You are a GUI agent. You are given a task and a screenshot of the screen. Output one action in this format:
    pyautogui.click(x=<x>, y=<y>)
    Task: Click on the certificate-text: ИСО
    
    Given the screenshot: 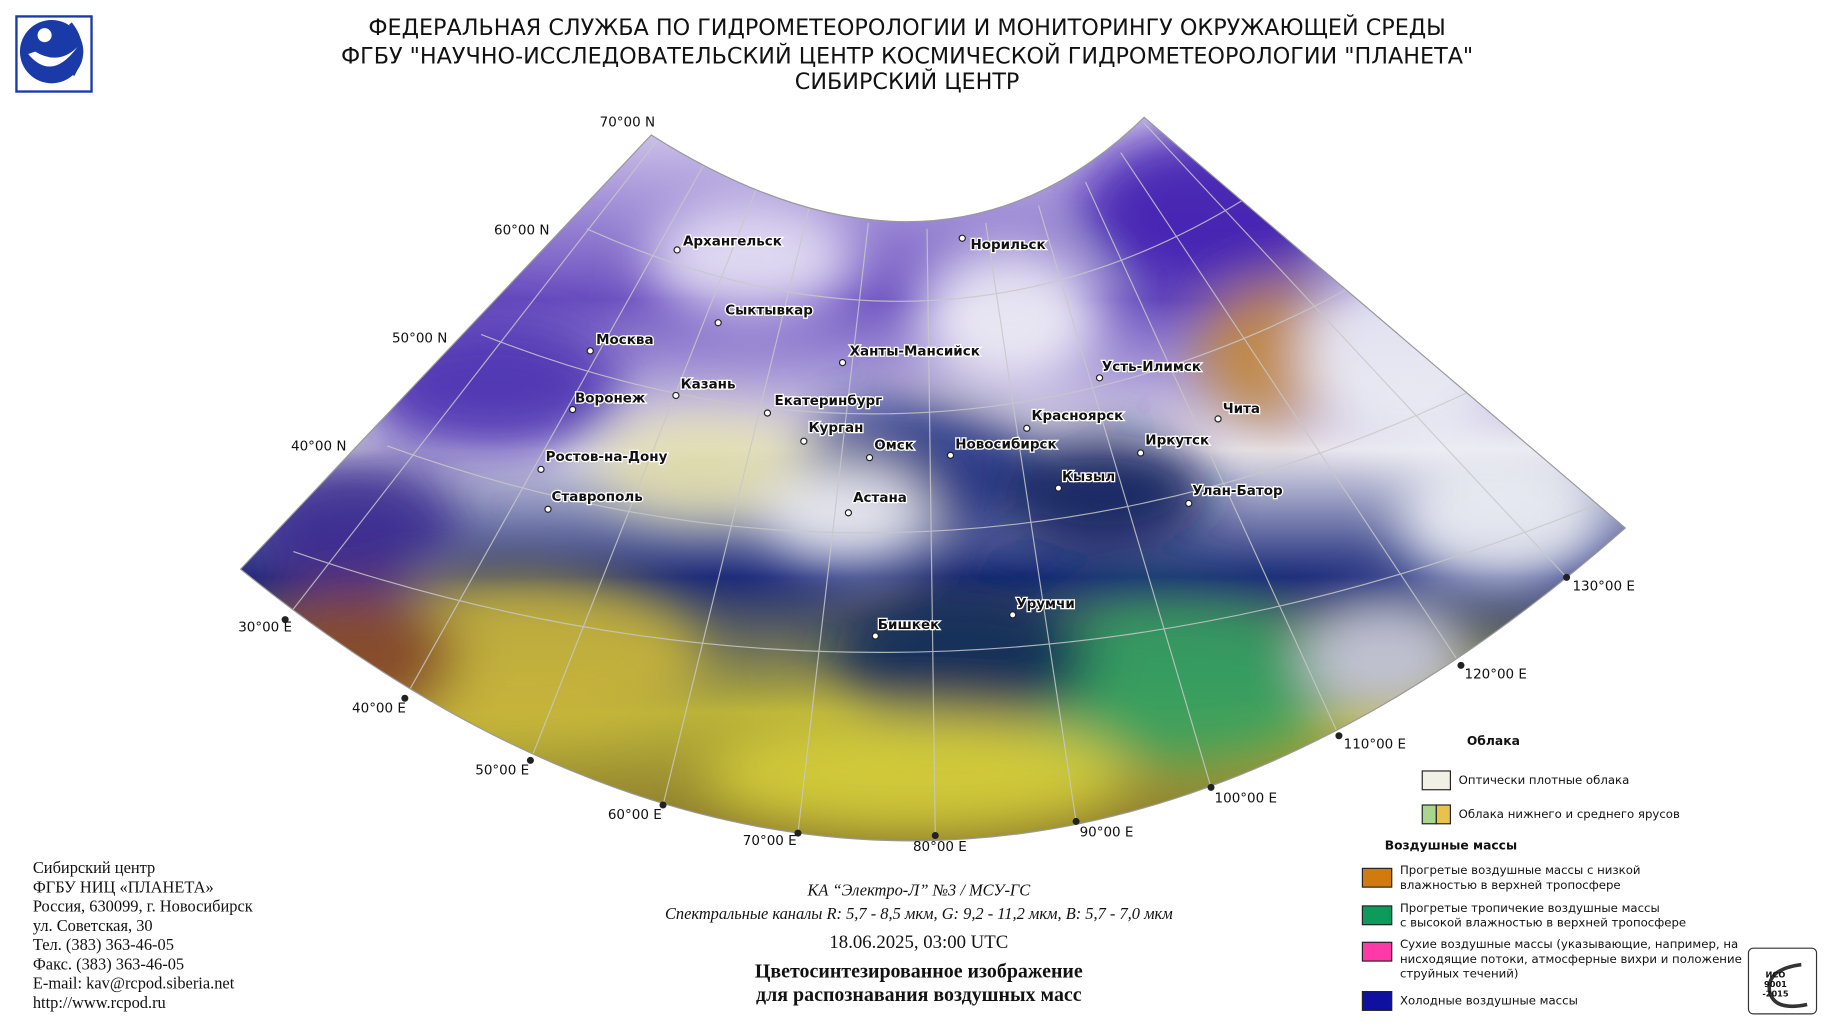 What is the action you would take?
    pyautogui.click(x=1776, y=974)
    